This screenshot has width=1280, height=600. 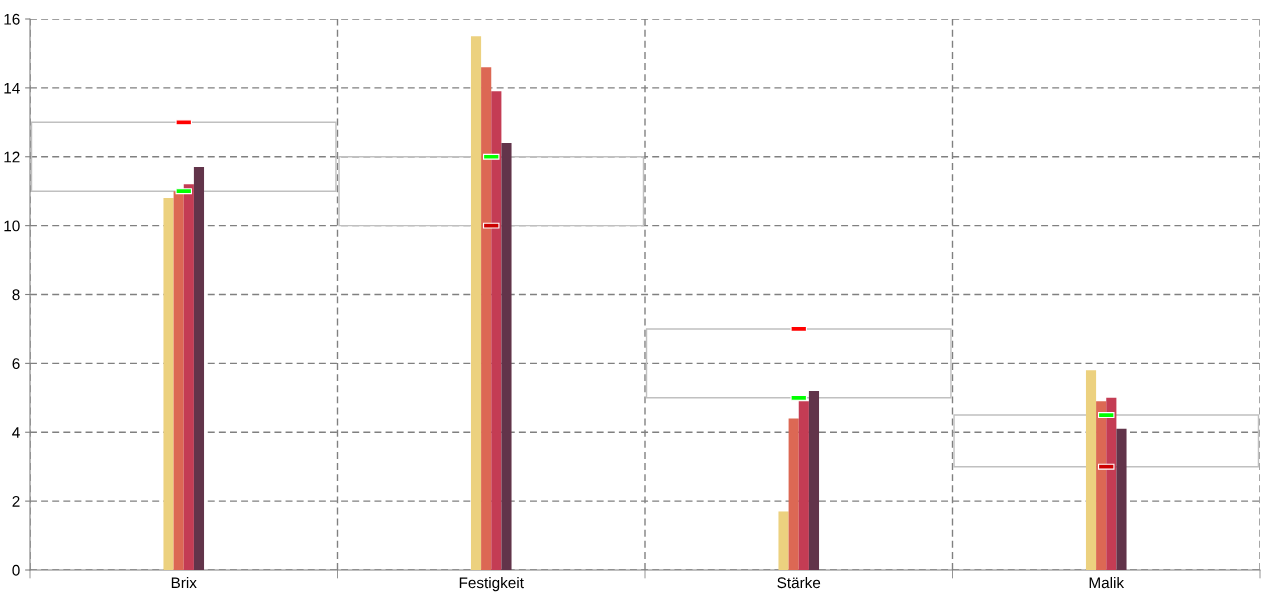 What do you see at coordinates (799, 582) in the screenshot?
I see `x-tick-label: Stärke` at bounding box center [799, 582].